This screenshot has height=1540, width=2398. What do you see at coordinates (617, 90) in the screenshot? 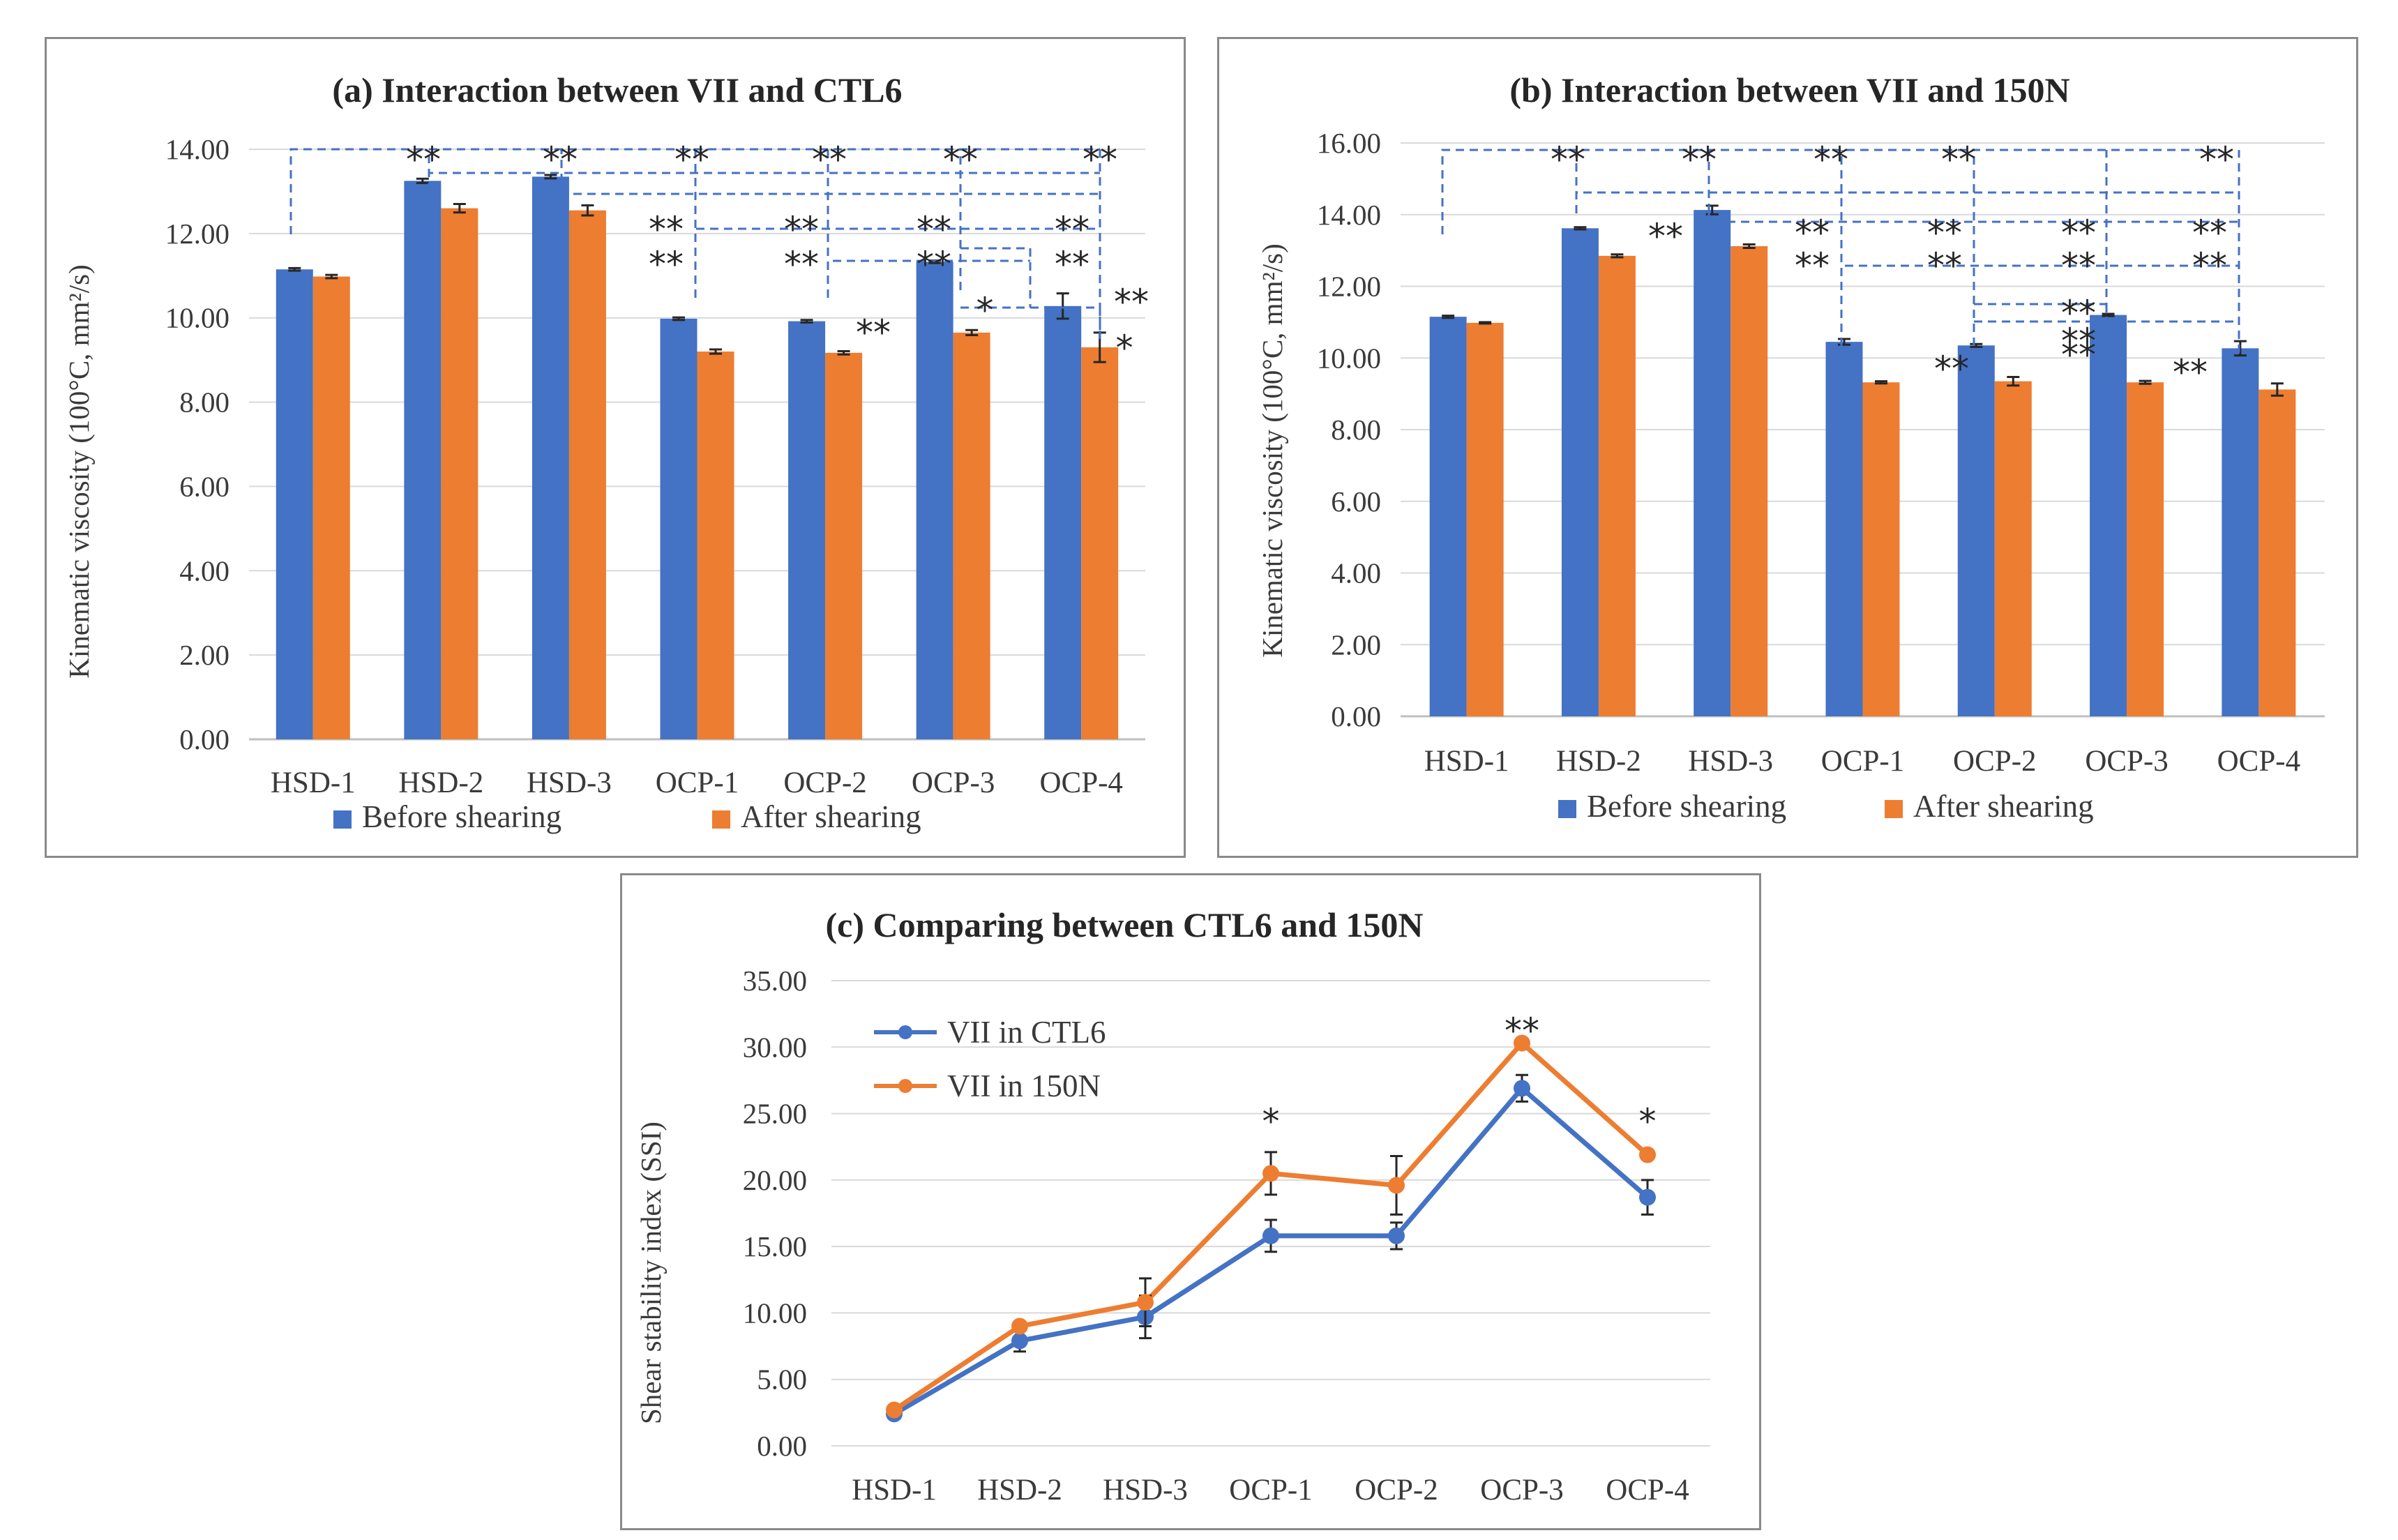
I see `chart-a-title: (a) Interaction between VII and CTL6` at bounding box center [617, 90].